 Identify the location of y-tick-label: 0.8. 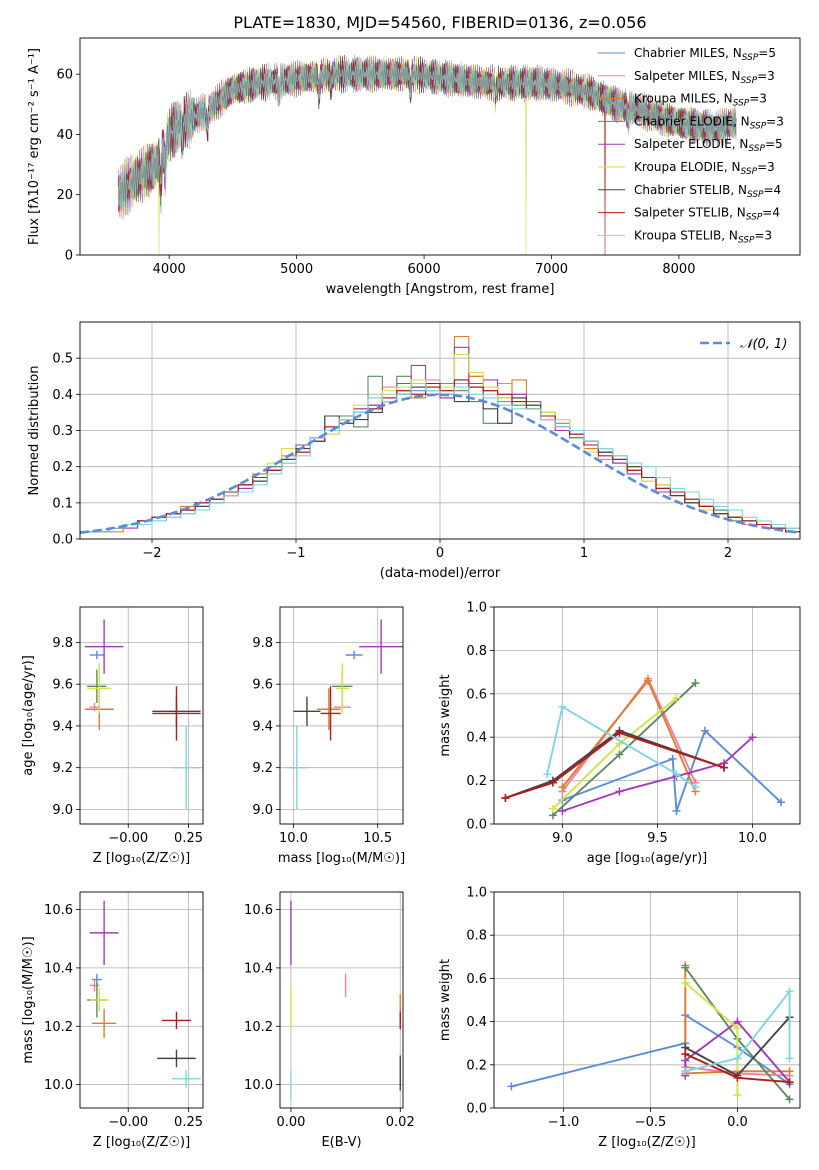
(476, 651).